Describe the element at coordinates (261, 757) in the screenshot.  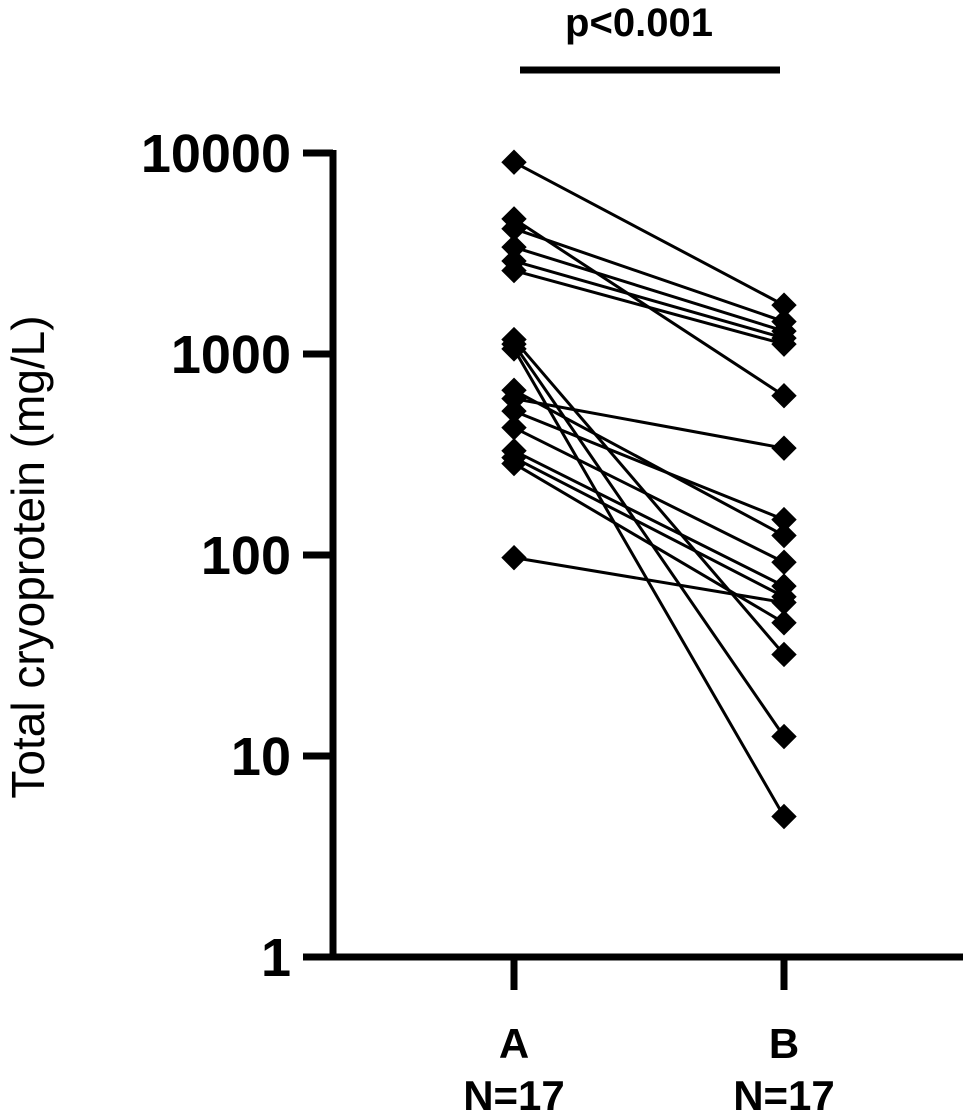
I see `y-tick-label: 10` at that location.